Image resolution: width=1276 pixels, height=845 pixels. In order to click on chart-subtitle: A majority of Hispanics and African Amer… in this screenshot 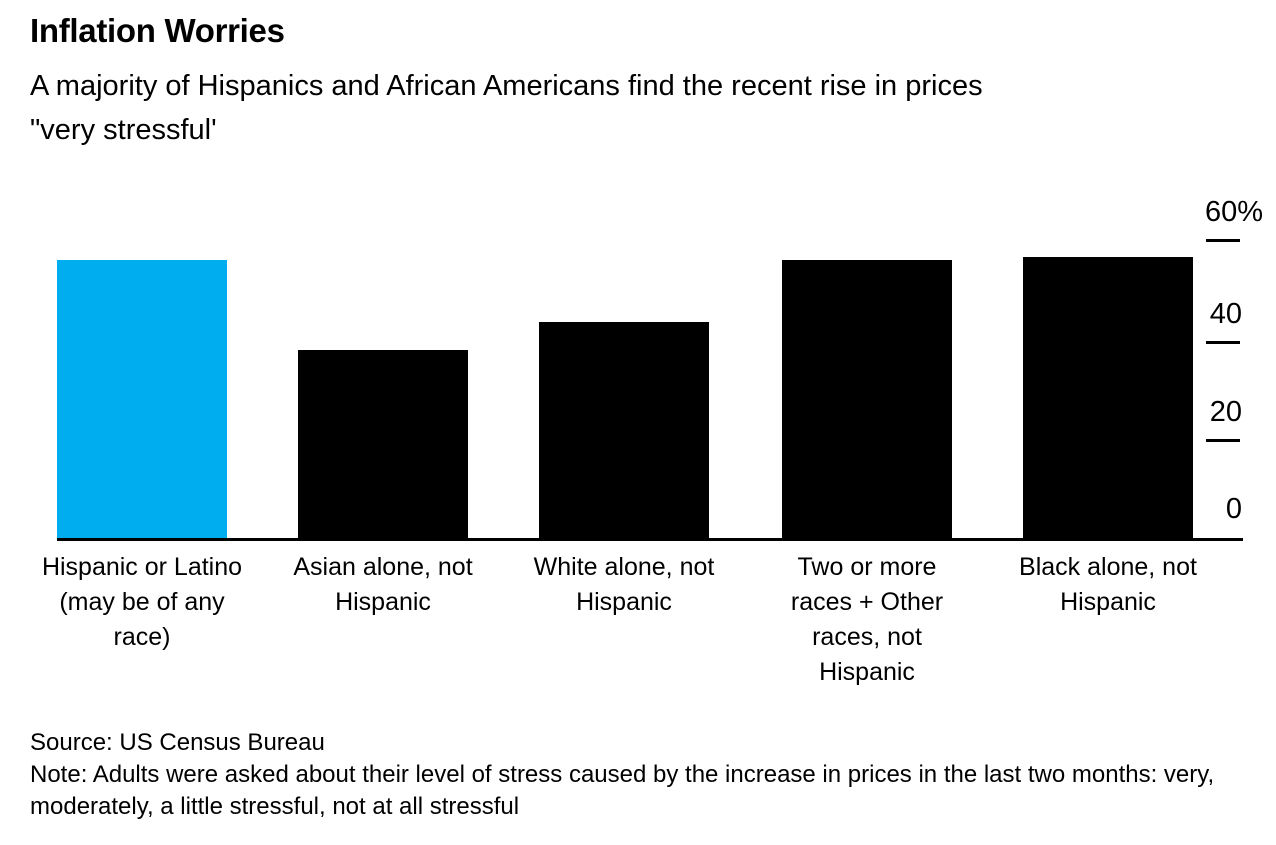, I will do `click(506, 108)`.